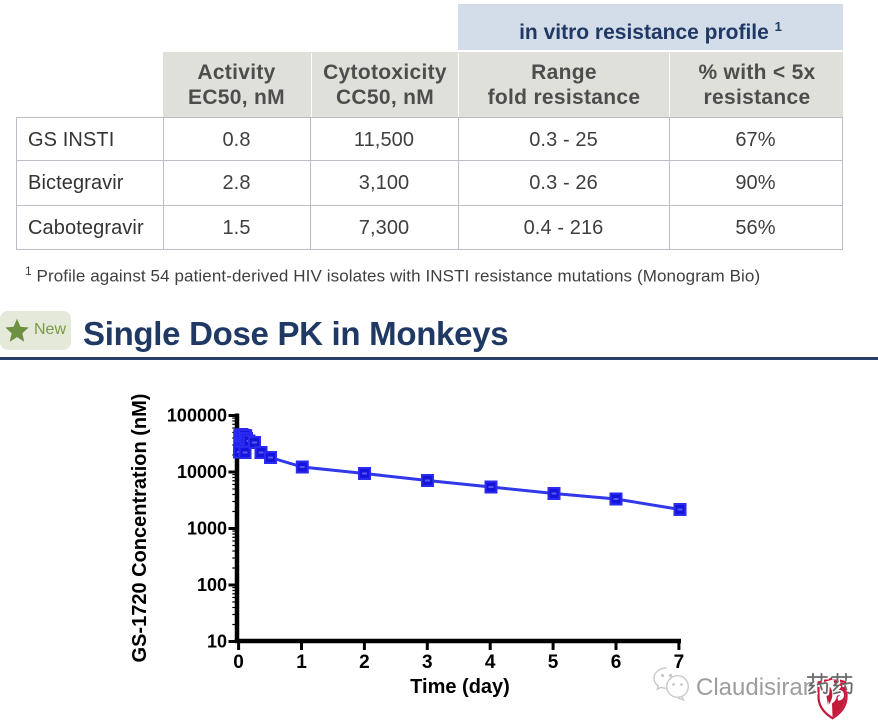 Image resolution: width=878 pixels, height=724 pixels. Describe the element at coordinates (238, 662) in the screenshot. I see `svg-text: 0` at that location.